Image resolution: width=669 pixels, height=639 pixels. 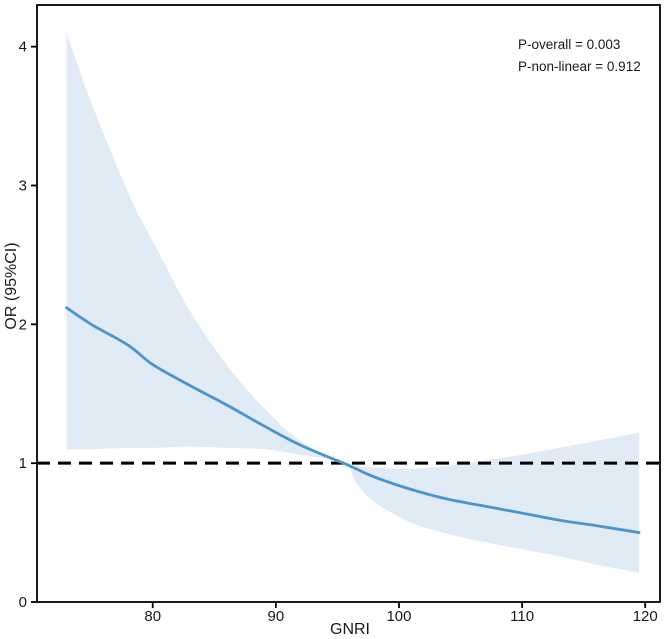 I want to click on y-tick-label: 1, so click(x=23, y=463).